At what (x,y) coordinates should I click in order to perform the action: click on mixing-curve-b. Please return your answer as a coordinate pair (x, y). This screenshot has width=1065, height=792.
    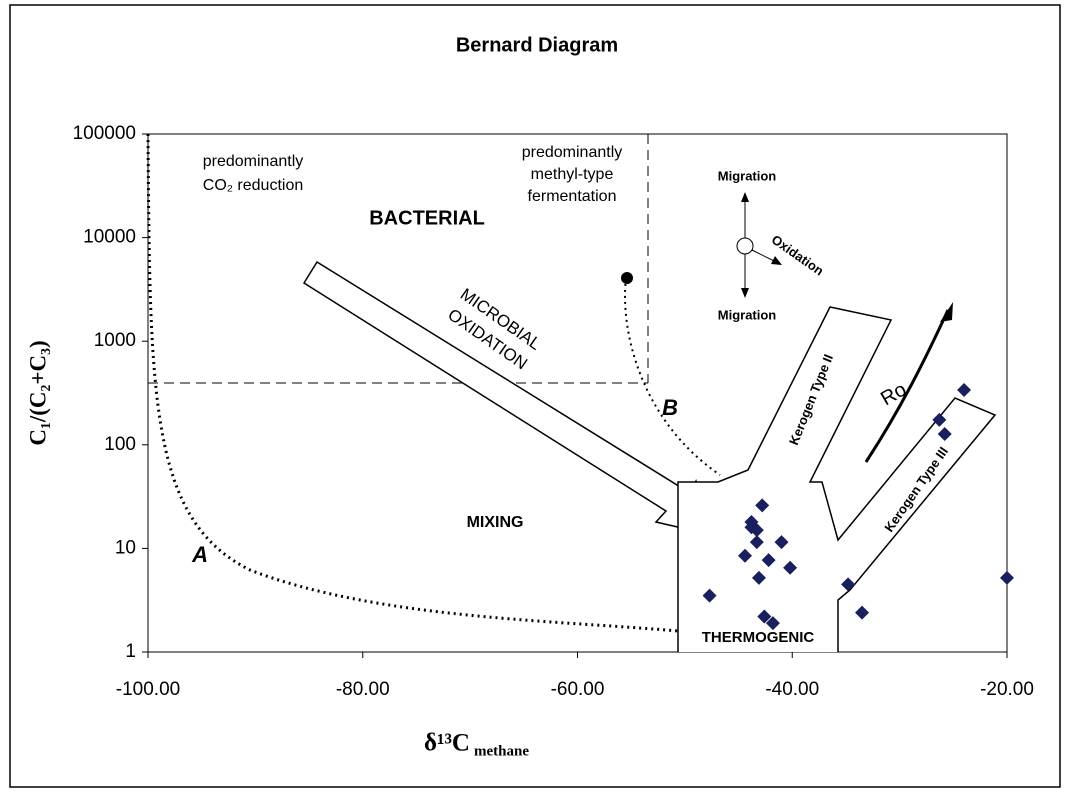
    Looking at the image, I should click on (672, 376).